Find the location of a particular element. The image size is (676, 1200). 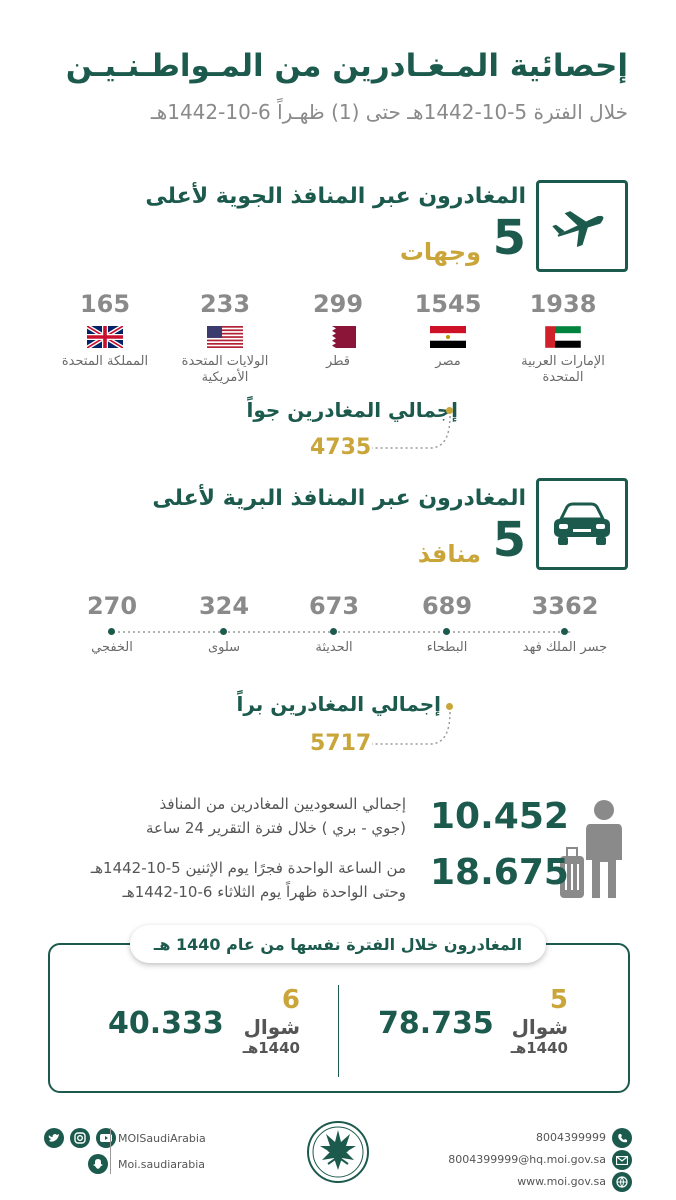

port-batha: 689 البطحاء is located at coordinates (447, 623).